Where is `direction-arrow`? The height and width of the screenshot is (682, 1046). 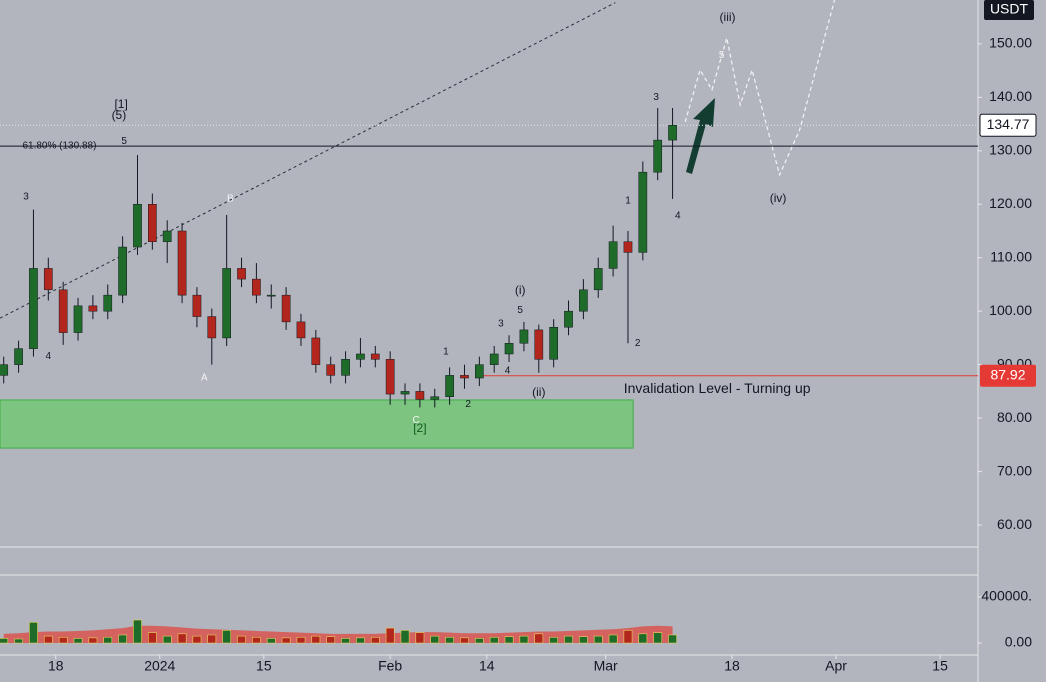
direction-arrow is located at coordinates (700, 136).